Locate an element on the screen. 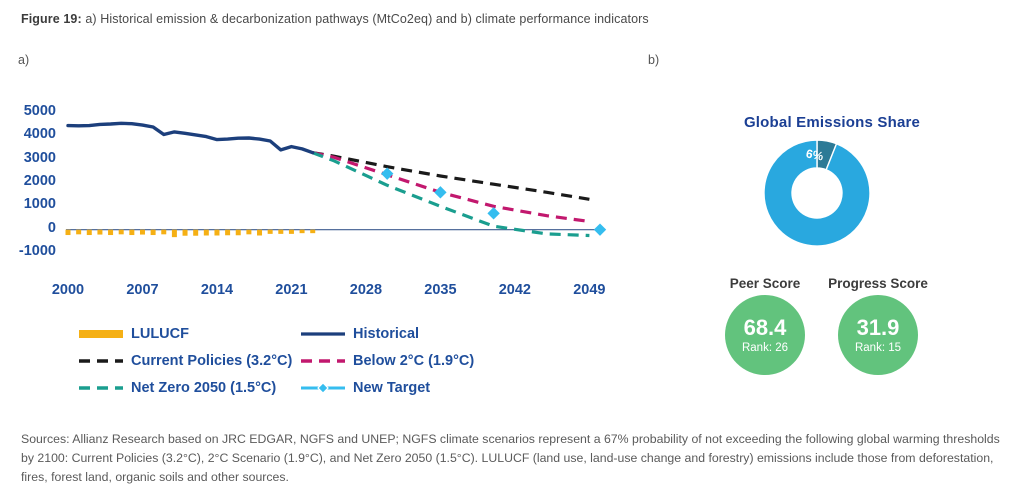  legend-item-below-2c: Below 2°C (1.9°C) is located at coordinates (387, 361).